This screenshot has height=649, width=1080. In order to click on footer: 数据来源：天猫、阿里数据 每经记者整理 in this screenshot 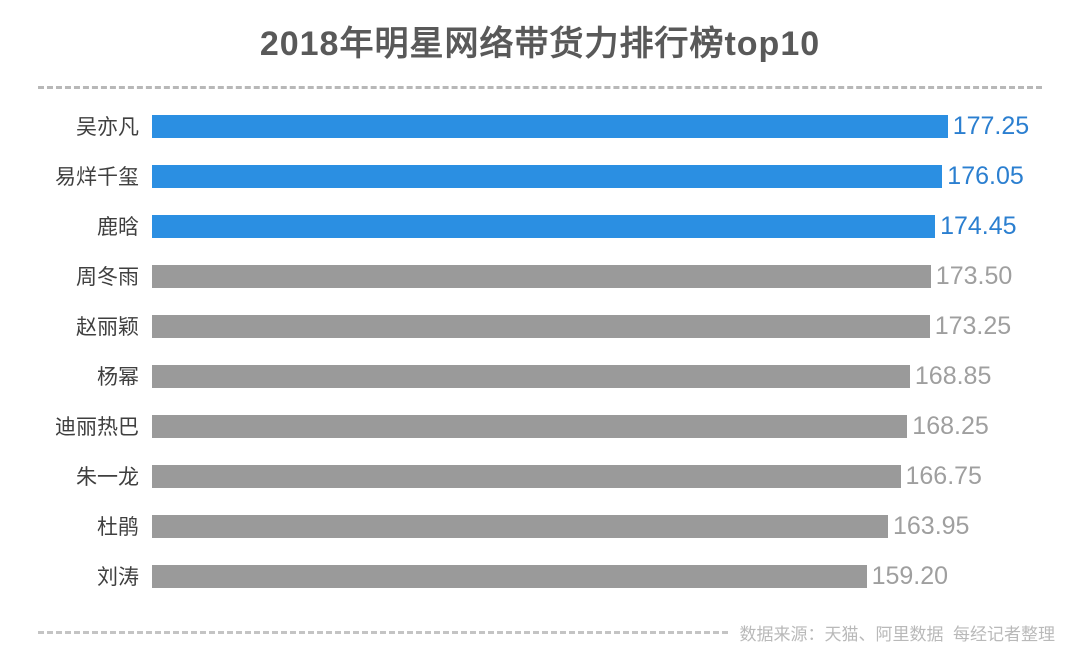, I will do `click(546, 632)`.